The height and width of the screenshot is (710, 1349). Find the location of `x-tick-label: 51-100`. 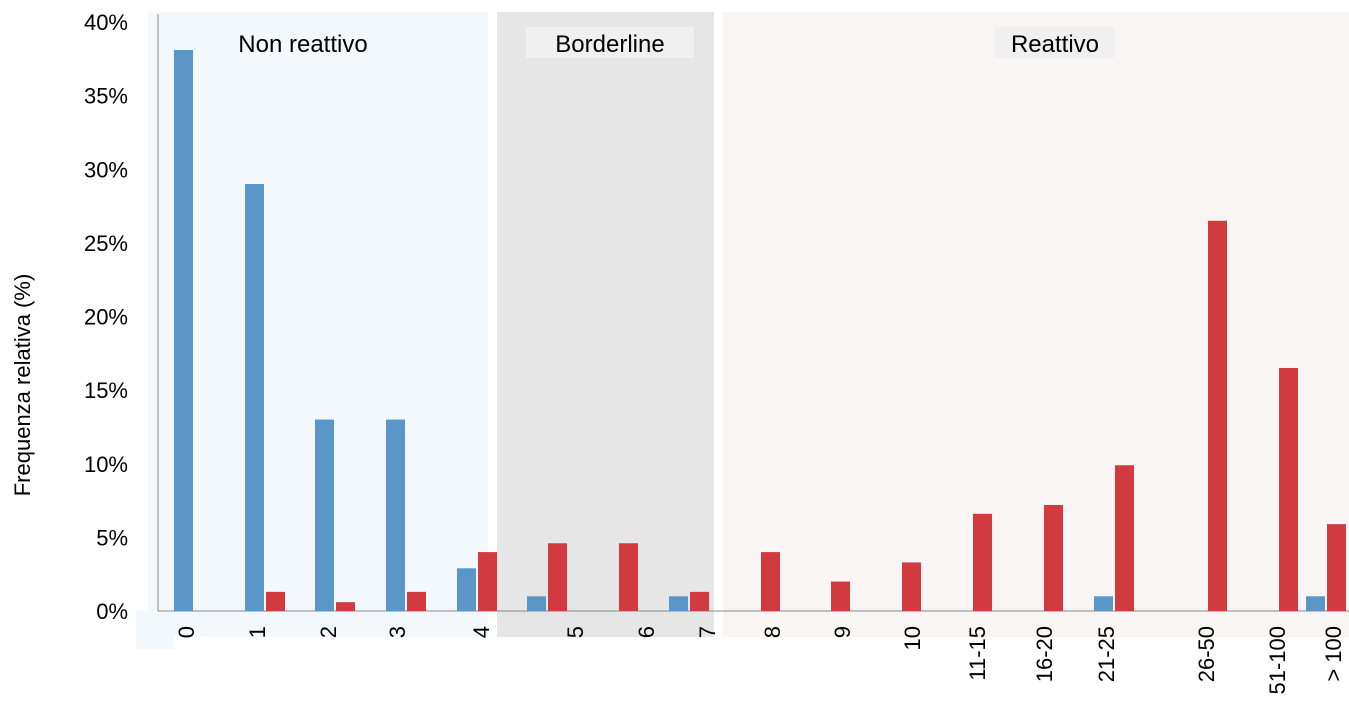

x-tick-label: 51-100 is located at coordinates (1277, 660).